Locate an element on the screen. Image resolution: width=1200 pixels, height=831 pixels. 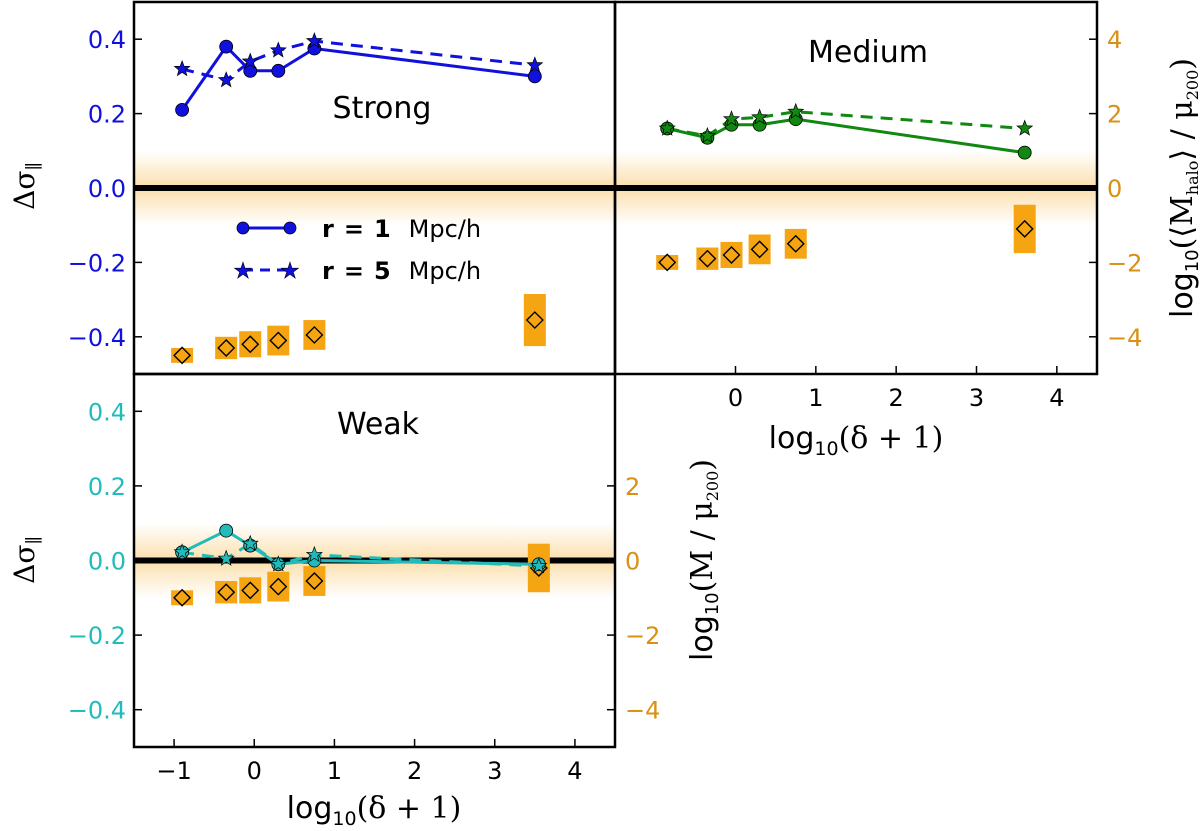
legend-entry-r5: ★ ★ r = 5 Mpc/h is located at coordinates (357, 271).